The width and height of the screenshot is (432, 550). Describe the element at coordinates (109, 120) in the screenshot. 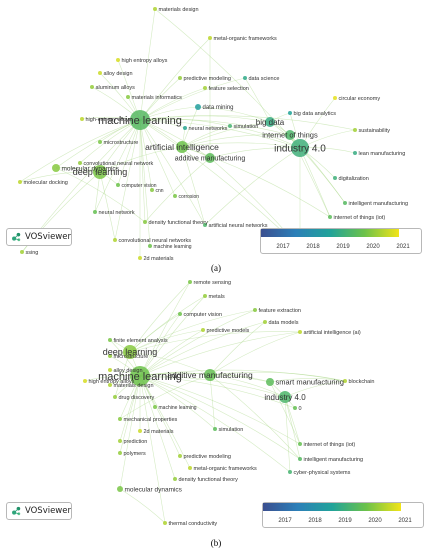

I see `node-label: high-entropy alloys` at that location.